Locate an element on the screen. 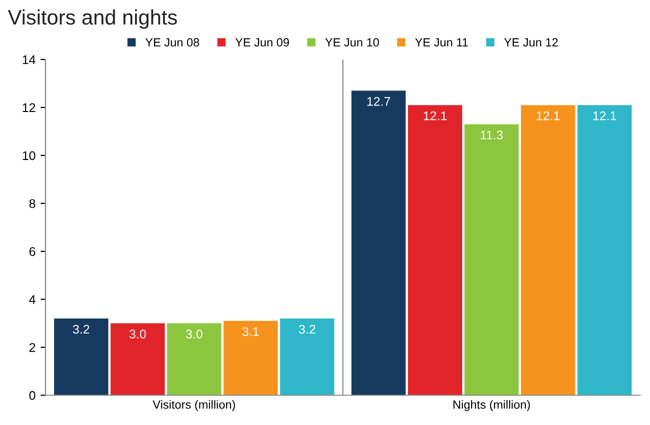  y-tick-label: 6 is located at coordinates (32, 251).